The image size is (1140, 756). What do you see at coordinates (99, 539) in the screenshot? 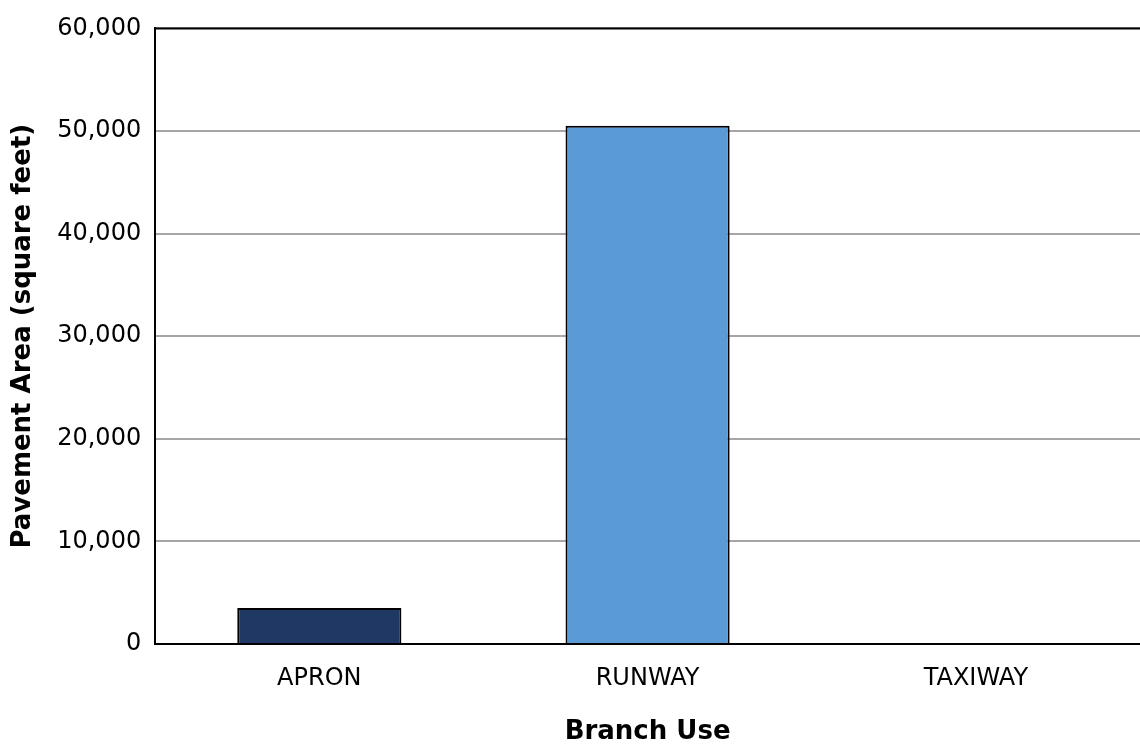
I see `y-tick-label: 10,000` at bounding box center [99, 539].